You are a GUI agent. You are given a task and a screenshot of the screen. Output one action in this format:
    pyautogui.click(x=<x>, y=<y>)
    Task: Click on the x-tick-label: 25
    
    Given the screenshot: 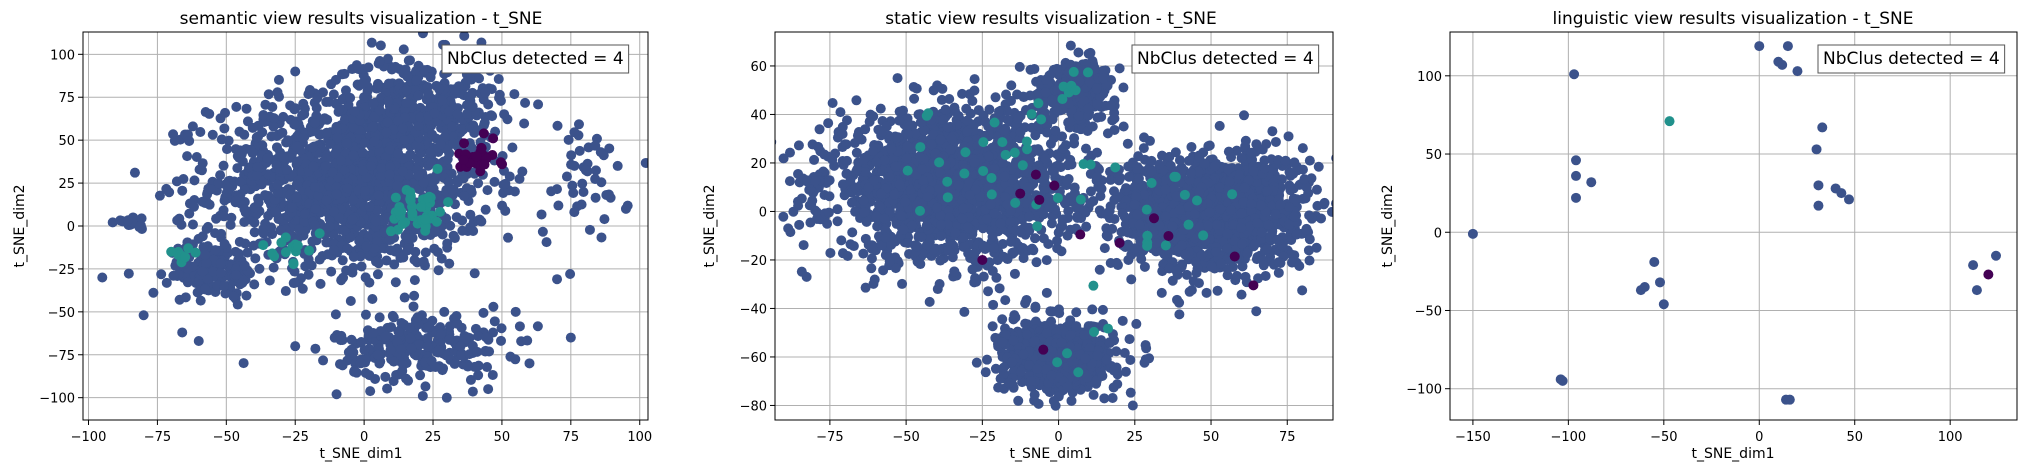 What is the action you would take?
    pyautogui.click(x=433, y=437)
    